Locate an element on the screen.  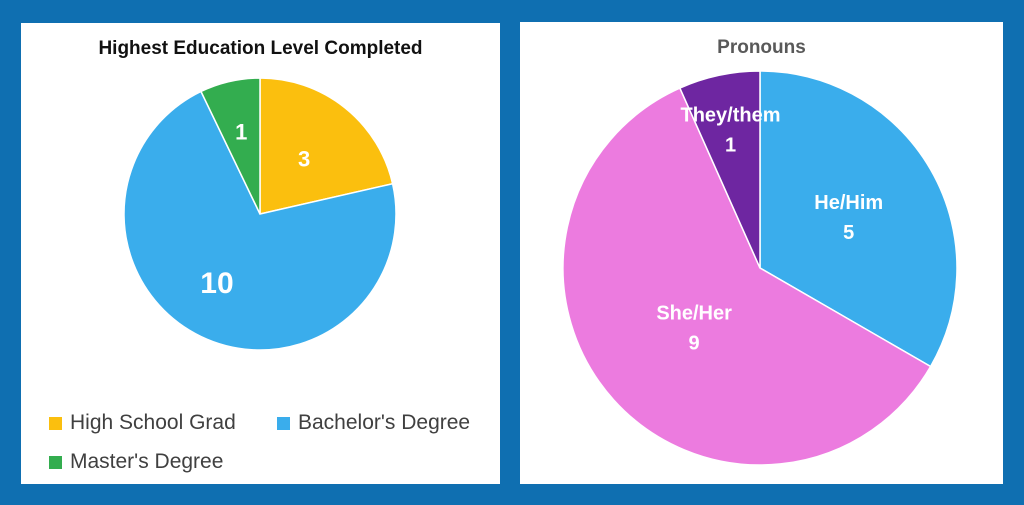
pie-slice-he-him is located at coordinates (858, 219).